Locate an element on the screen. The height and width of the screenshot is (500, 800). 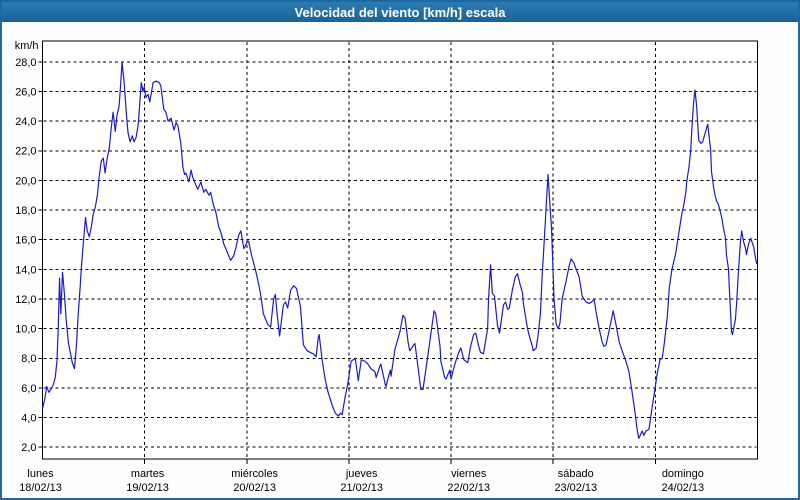
x-day-label: miércoles is located at coordinates (254, 474).